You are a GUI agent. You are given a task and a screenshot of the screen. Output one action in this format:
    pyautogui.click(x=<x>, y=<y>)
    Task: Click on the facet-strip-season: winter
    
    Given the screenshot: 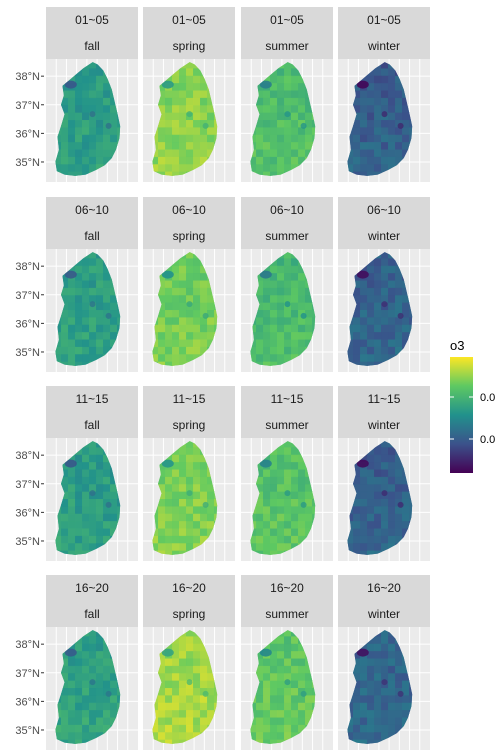 What is the action you would take?
    pyautogui.click(x=383, y=236)
    